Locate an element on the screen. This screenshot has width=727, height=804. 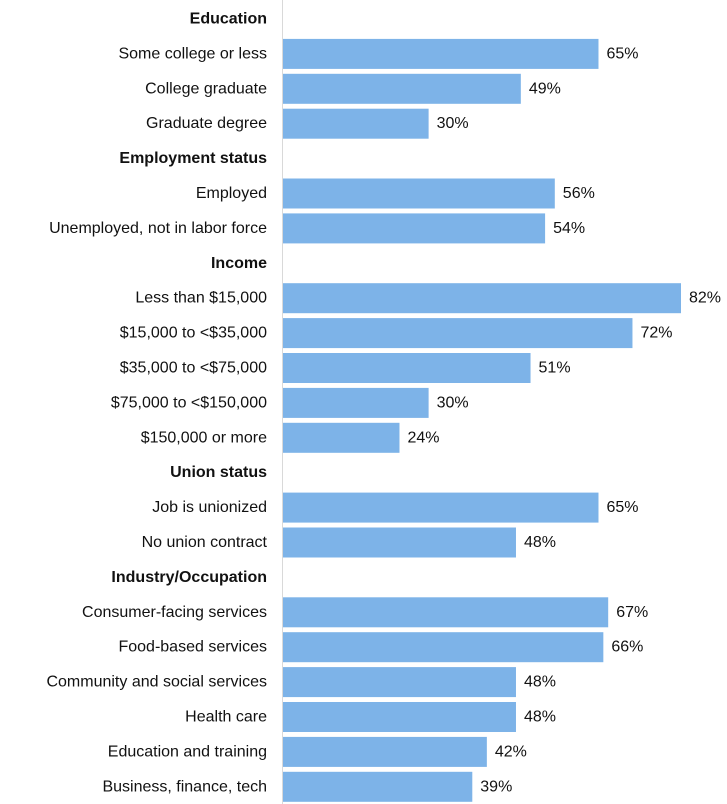
value-label-35-000-to-75-000: 51% is located at coordinates (555, 368).